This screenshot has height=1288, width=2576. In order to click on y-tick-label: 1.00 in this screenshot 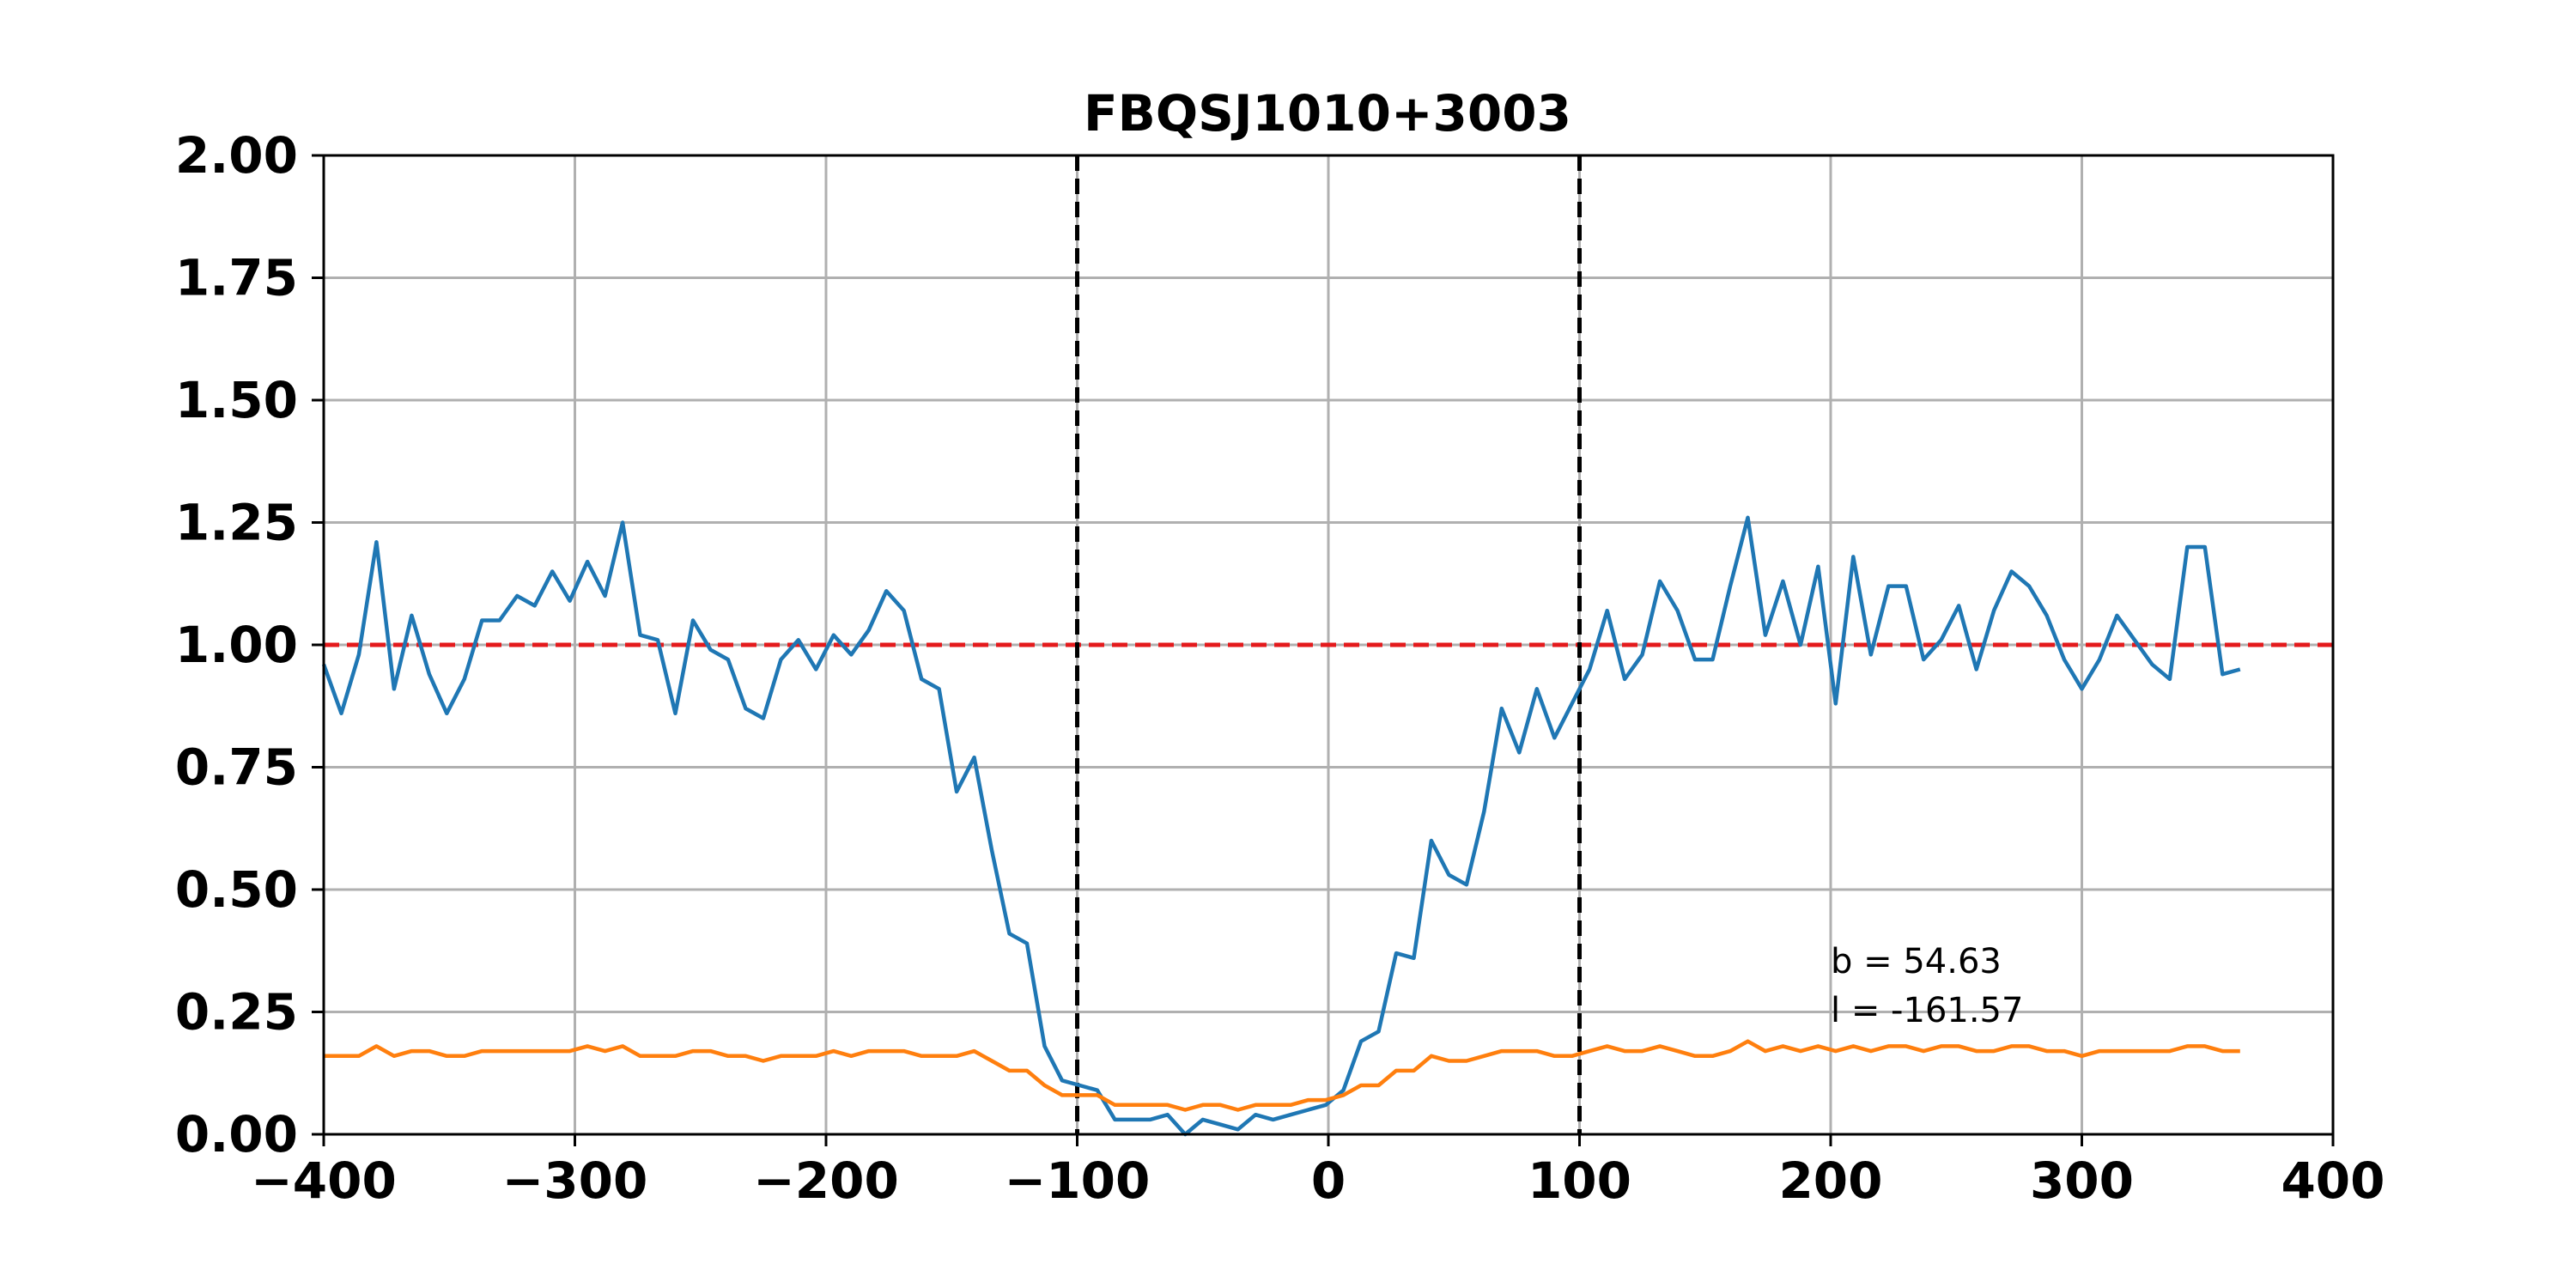, I will do `click(237, 645)`.